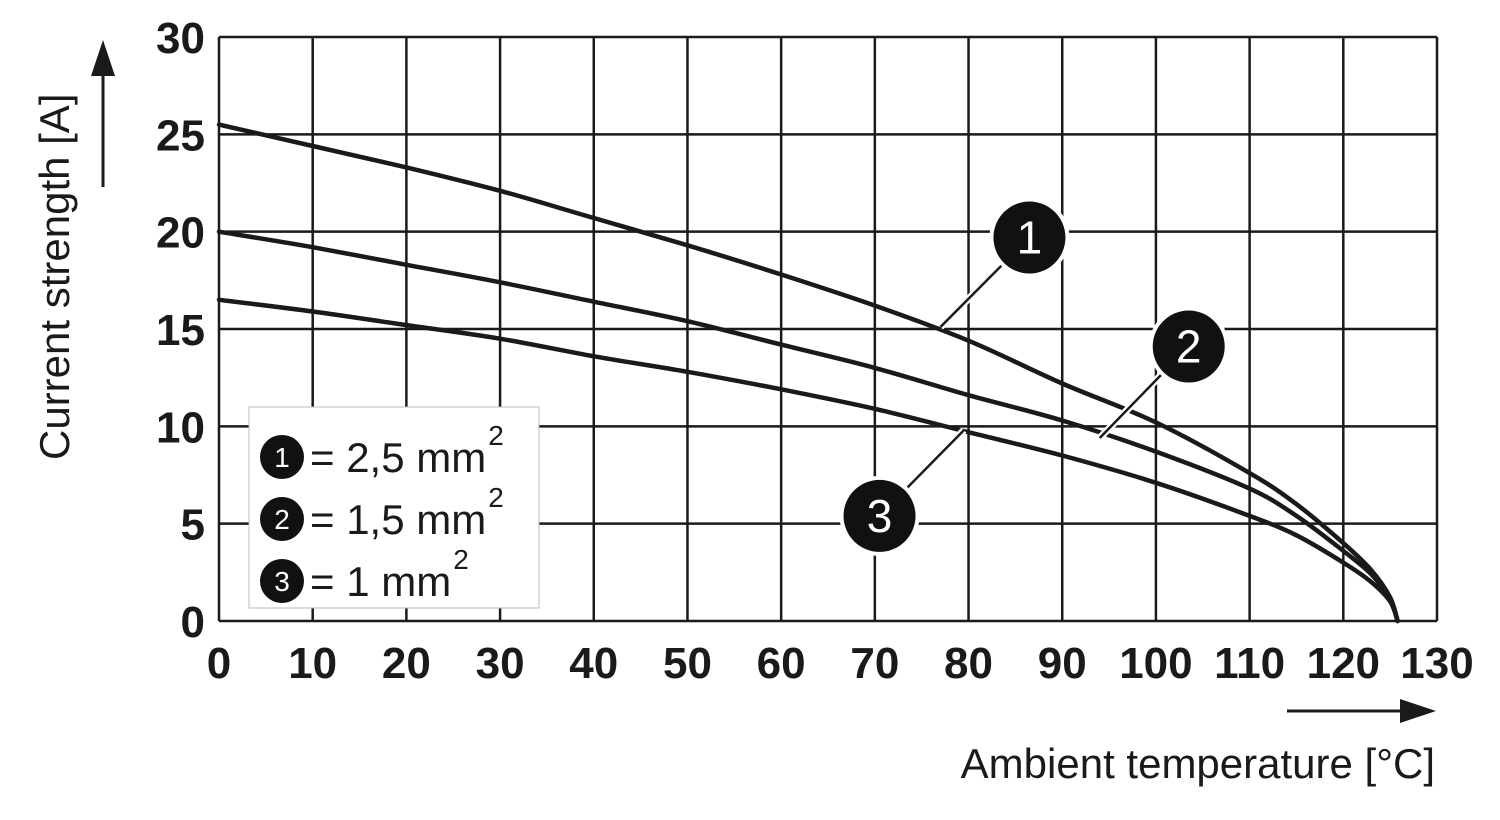  What do you see at coordinates (1198, 763) in the screenshot?
I see `x-axis-label: Ambient temperature [°C]` at bounding box center [1198, 763].